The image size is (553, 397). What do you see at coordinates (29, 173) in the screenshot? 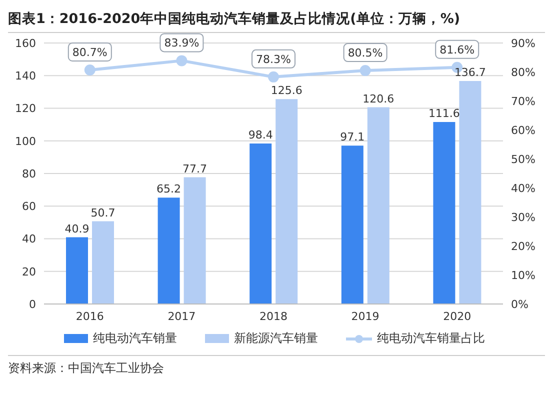
I see `y-tick-label: 80` at bounding box center [29, 173].